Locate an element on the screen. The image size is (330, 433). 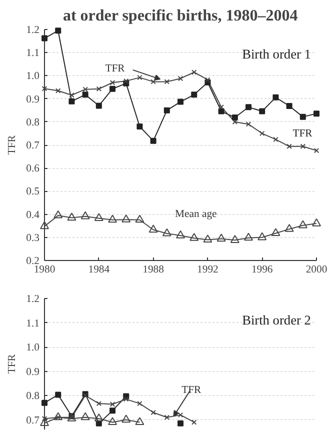
y-tick-label: 0.5 is located at coordinates (33, 192).